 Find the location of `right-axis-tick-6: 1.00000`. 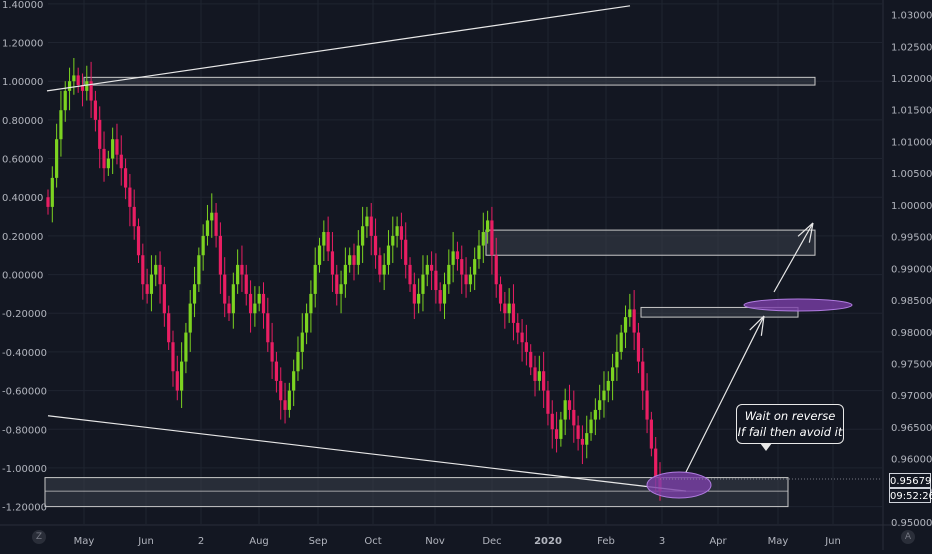

right-axis-tick-6: 1.00000 is located at coordinates (911, 206).